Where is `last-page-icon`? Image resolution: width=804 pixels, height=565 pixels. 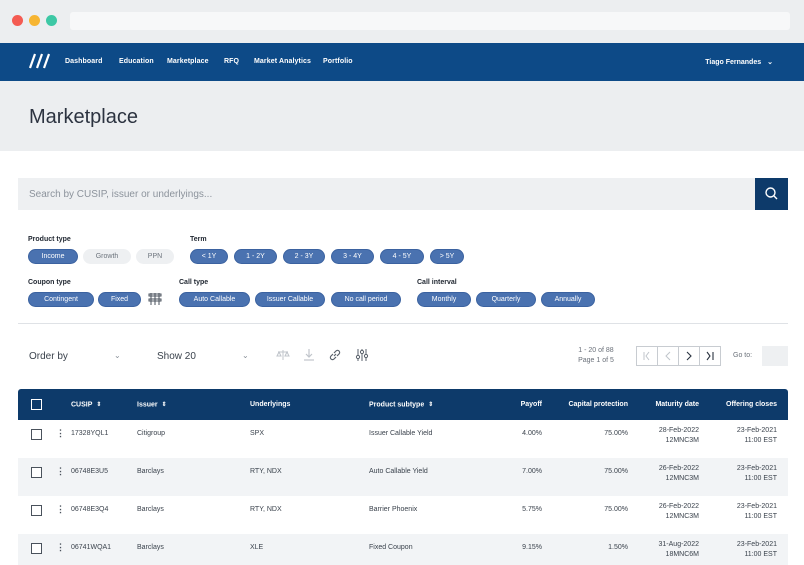 last-page-icon is located at coordinates (710, 356).